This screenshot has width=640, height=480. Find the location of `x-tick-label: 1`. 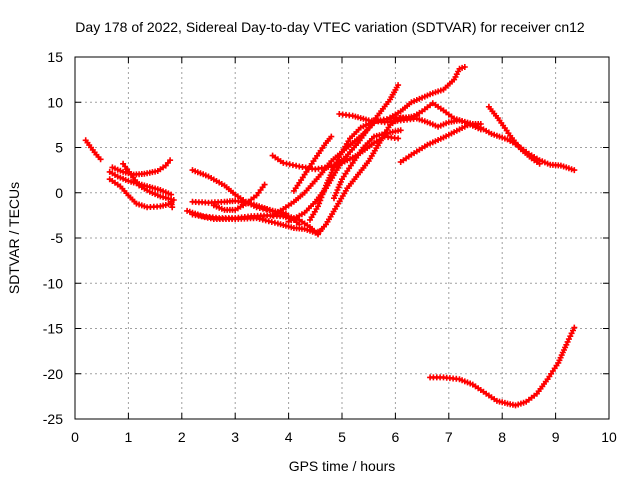

x-tick-label: 1 is located at coordinates (129, 437).